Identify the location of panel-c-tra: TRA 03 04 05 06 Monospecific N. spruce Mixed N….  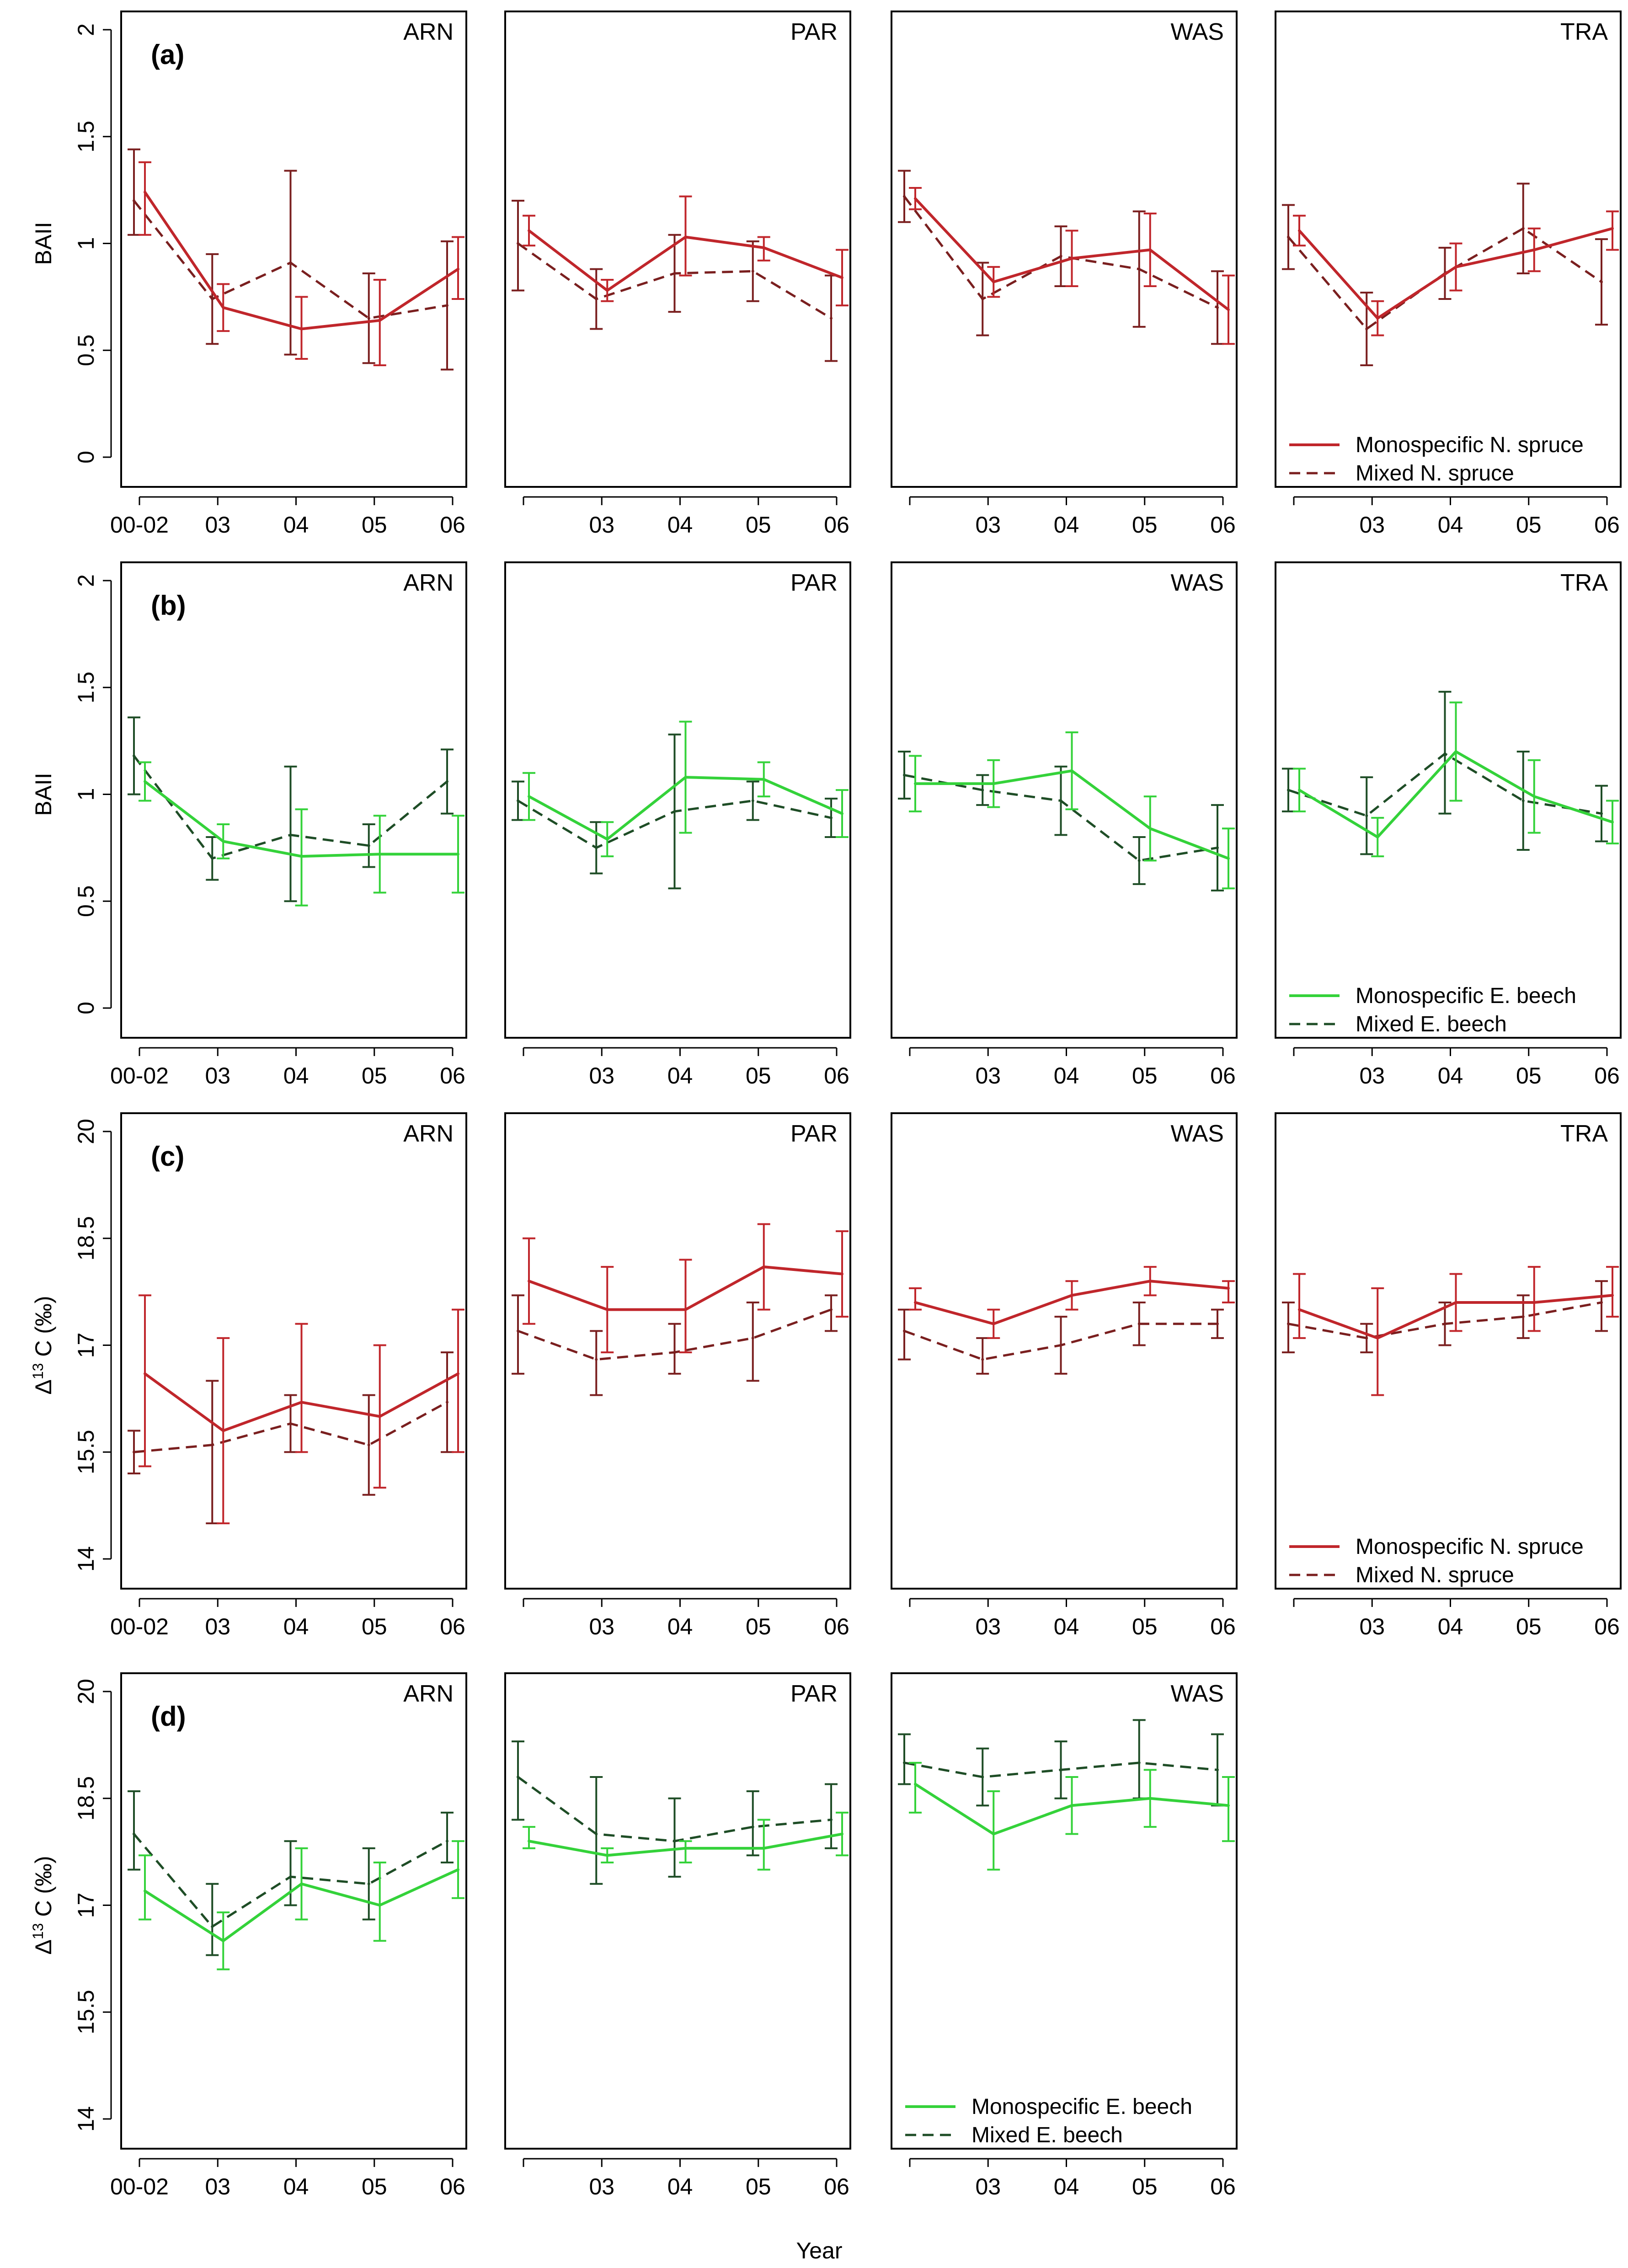
(1449, 1375).